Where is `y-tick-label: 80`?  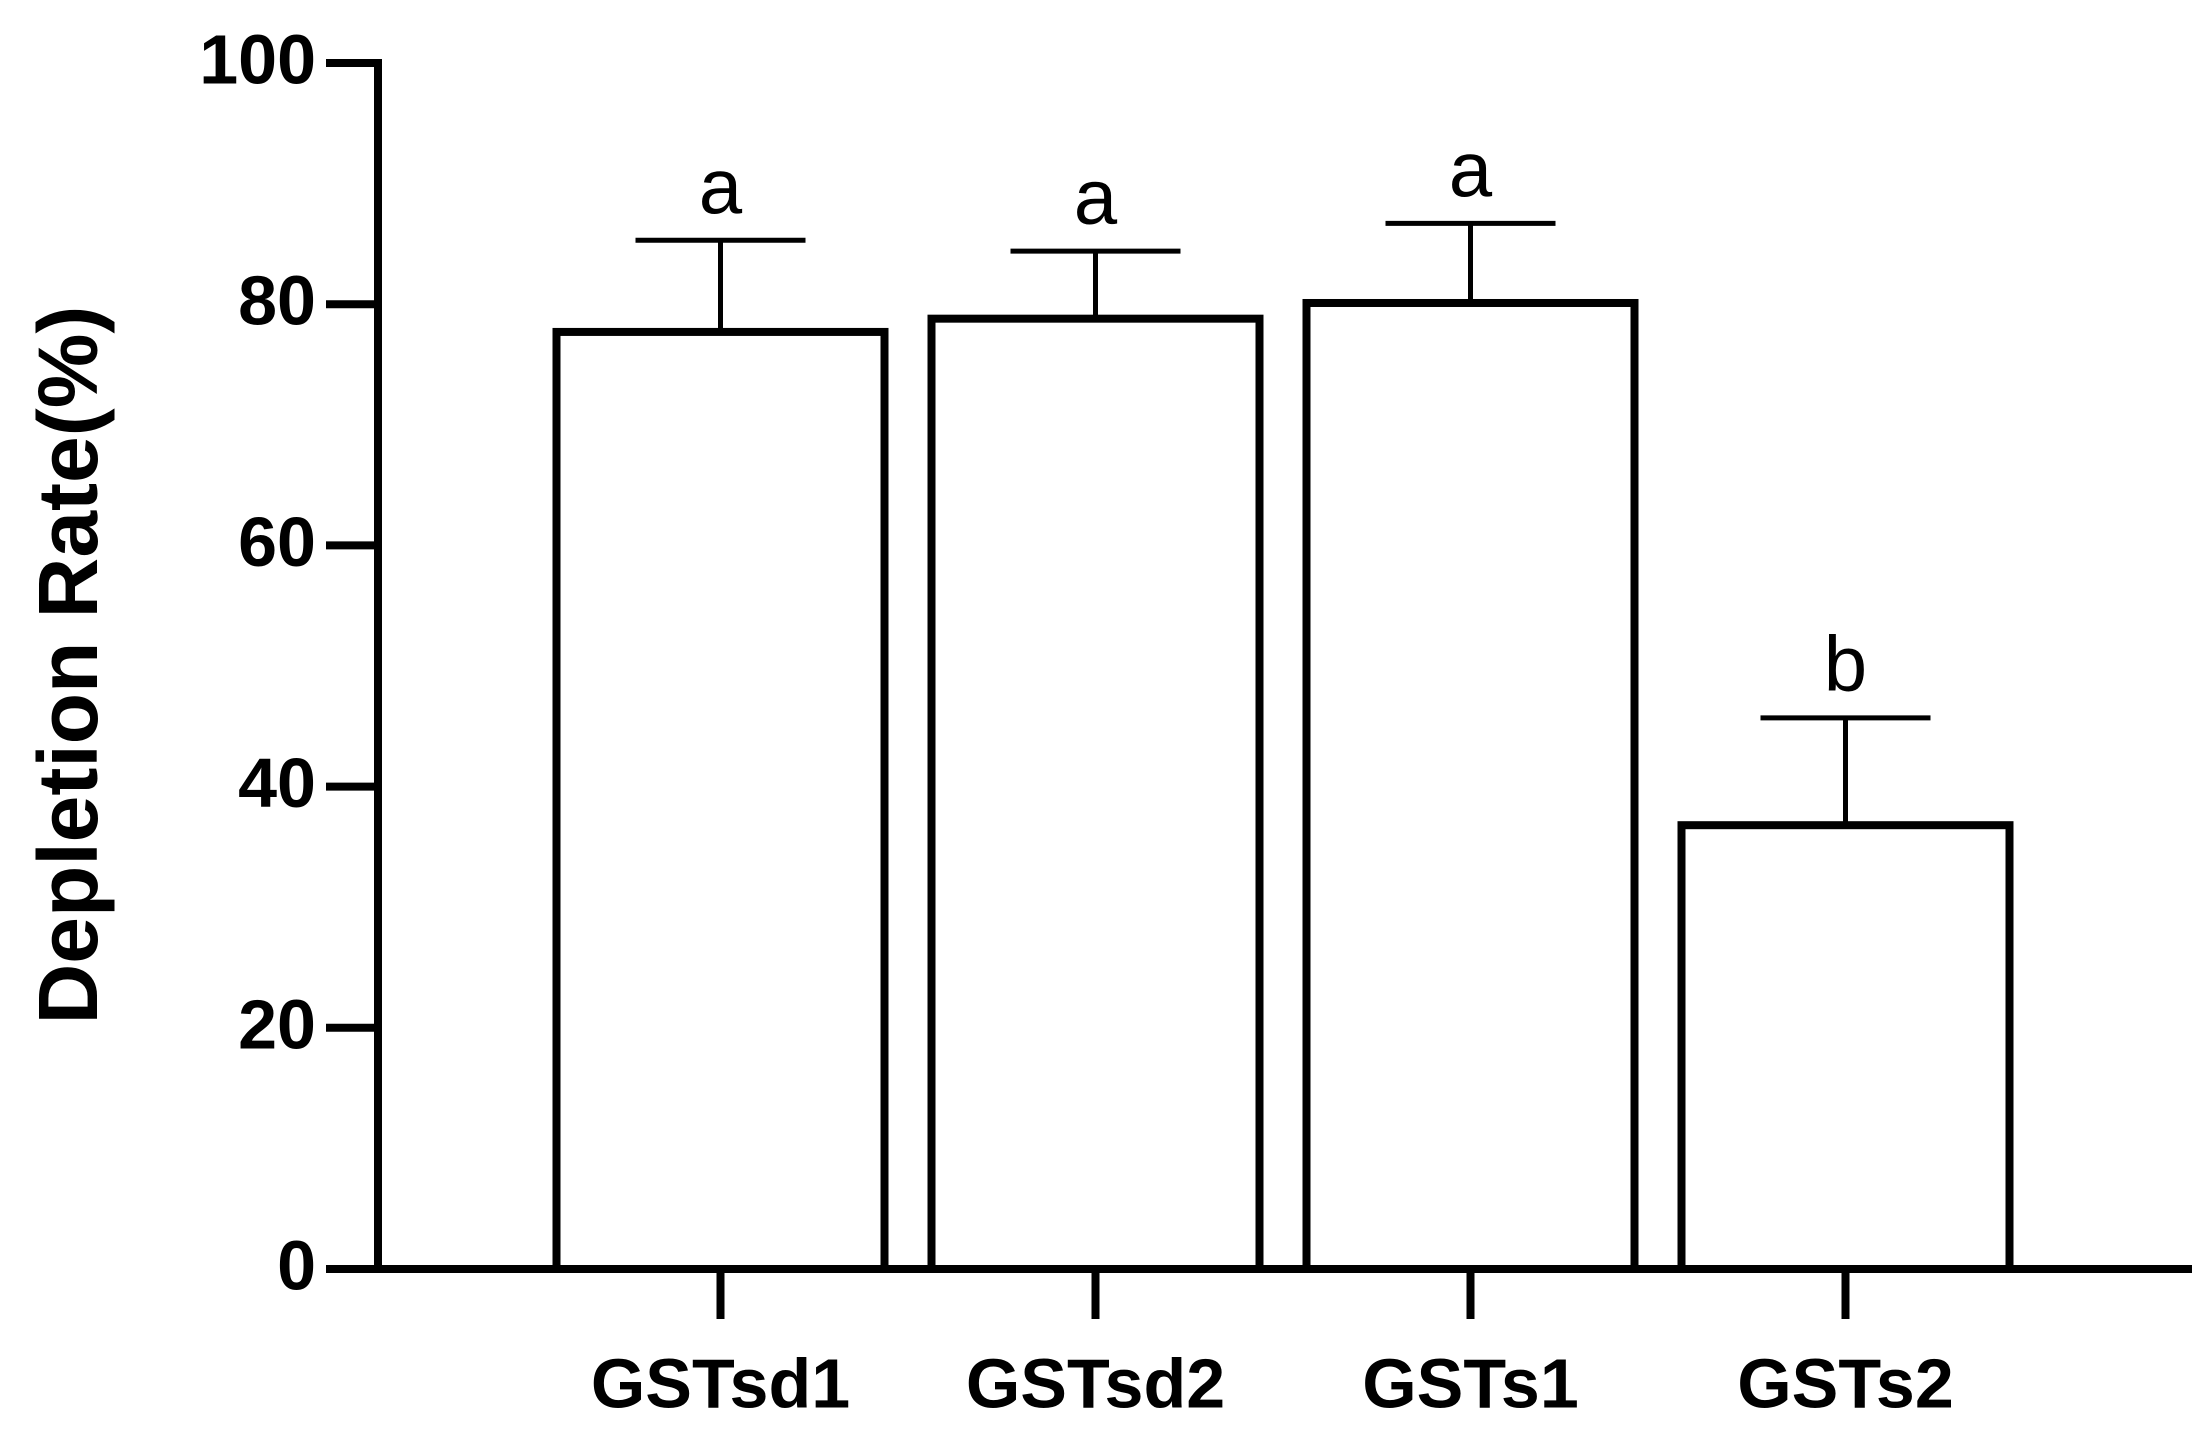
y-tick-label: 80 is located at coordinates (277, 301).